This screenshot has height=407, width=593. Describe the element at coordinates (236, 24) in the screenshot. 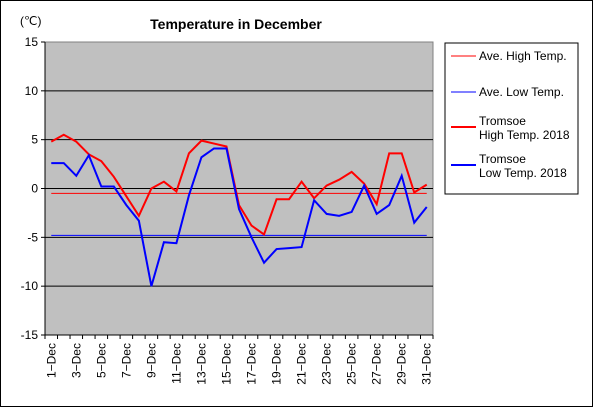

I see `chart-title: Temperature in December` at that location.